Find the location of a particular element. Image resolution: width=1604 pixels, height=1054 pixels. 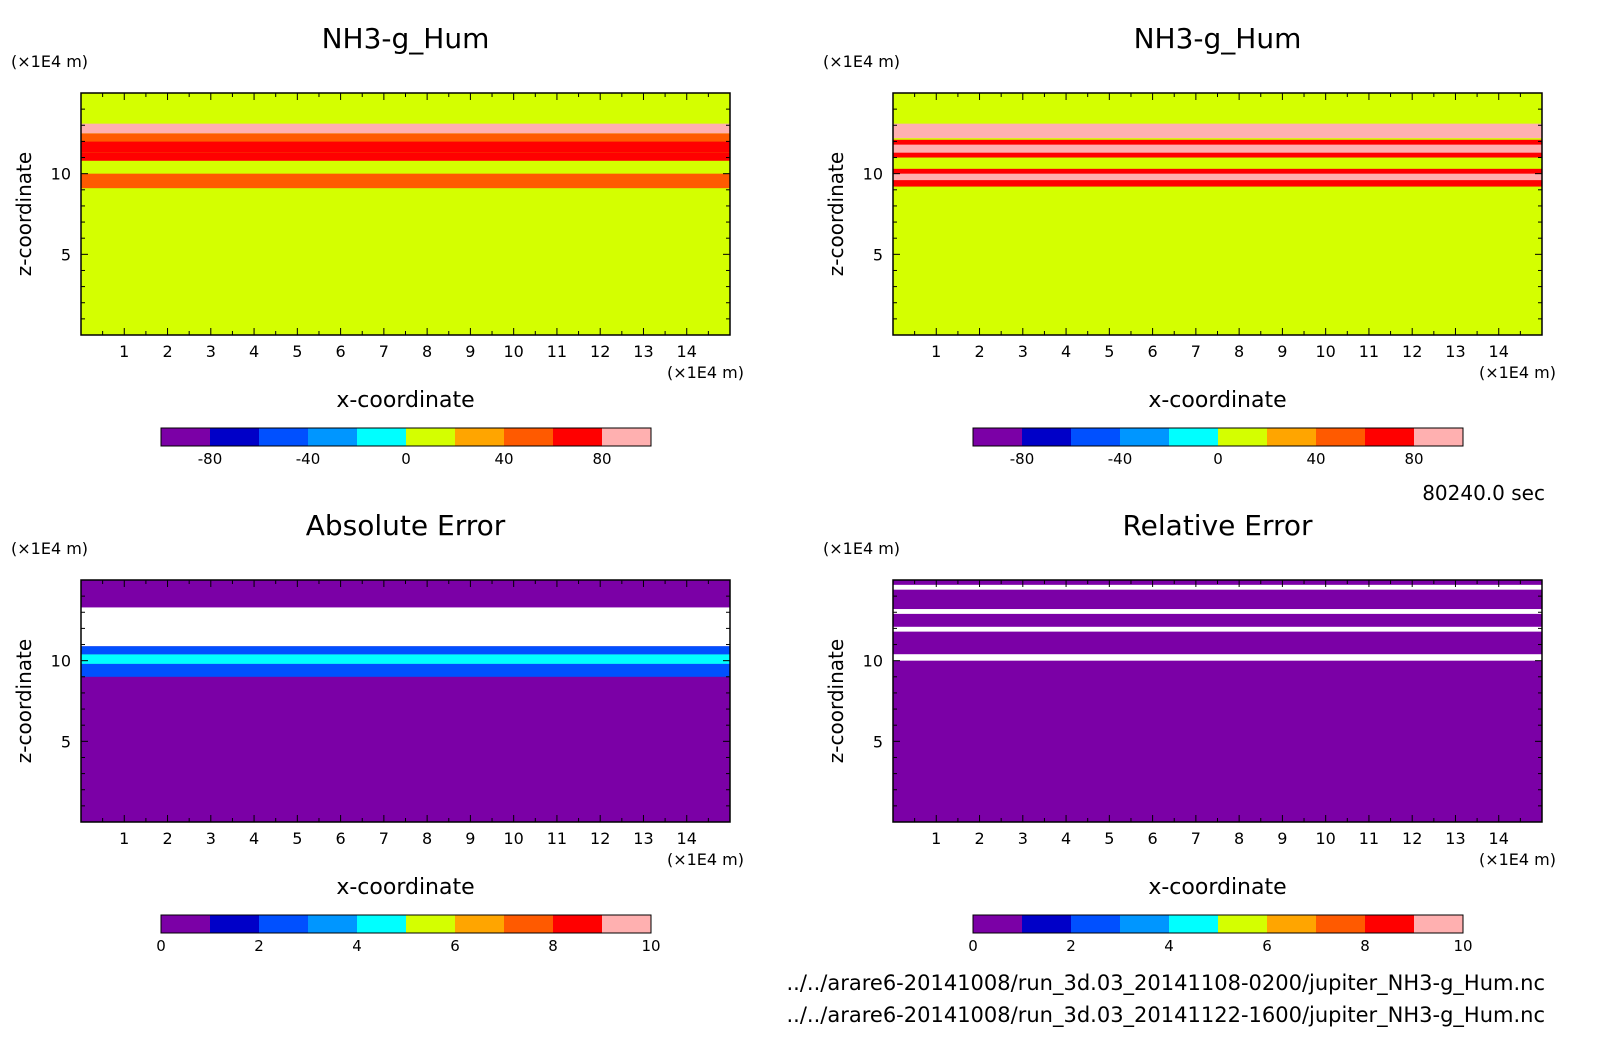

x-tick-label: 3 is located at coordinates (211, 838).